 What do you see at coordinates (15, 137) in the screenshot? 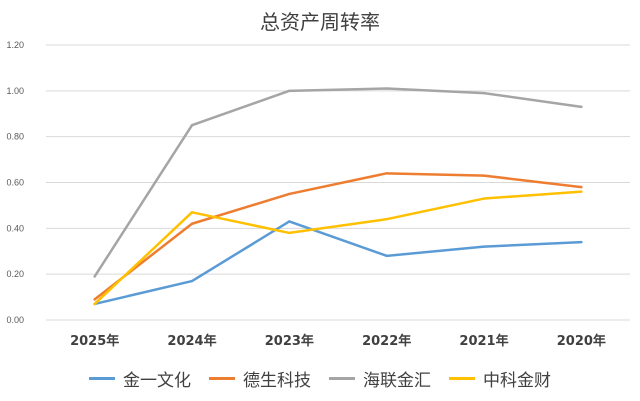
I see `y-tick-label: 0.80` at bounding box center [15, 137].